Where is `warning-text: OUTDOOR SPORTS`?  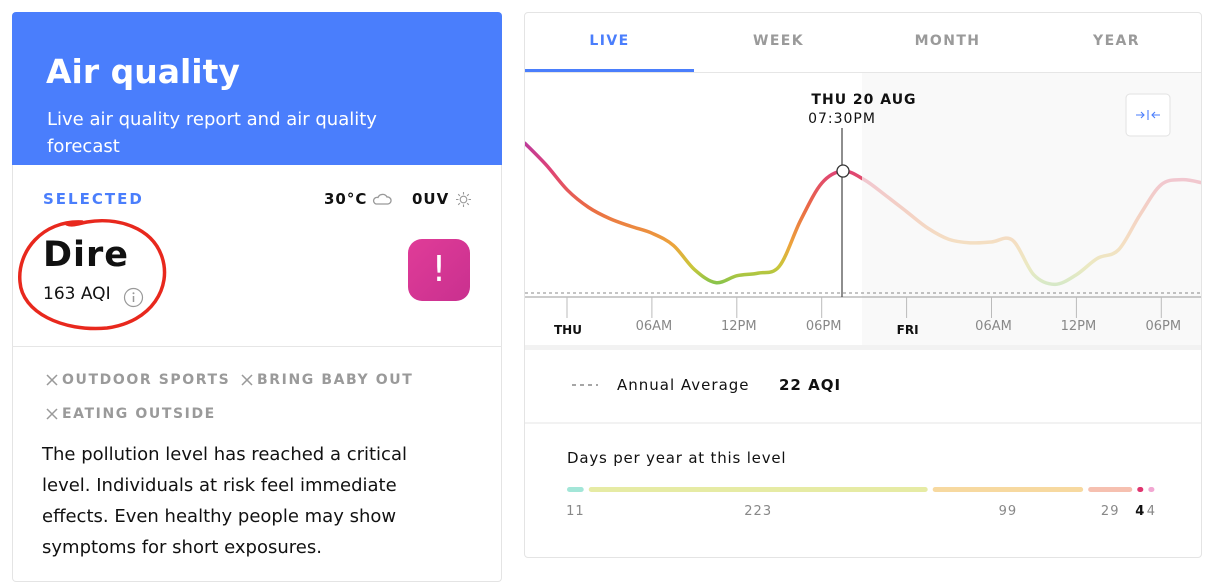 warning-text: OUTDOOR SPORTS is located at coordinates (146, 380).